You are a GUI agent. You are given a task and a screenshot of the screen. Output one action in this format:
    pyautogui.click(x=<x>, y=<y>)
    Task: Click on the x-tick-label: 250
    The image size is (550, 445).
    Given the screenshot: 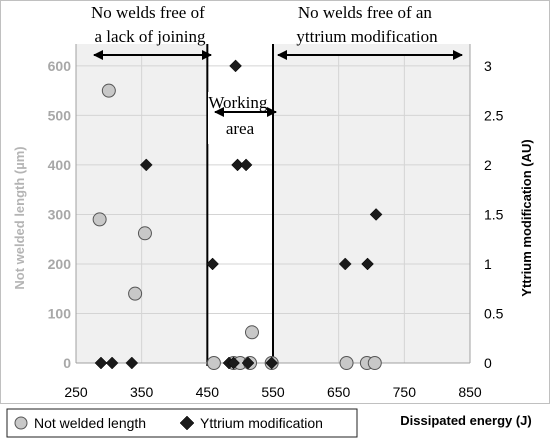 What is the action you would take?
    pyautogui.click(x=76, y=392)
    